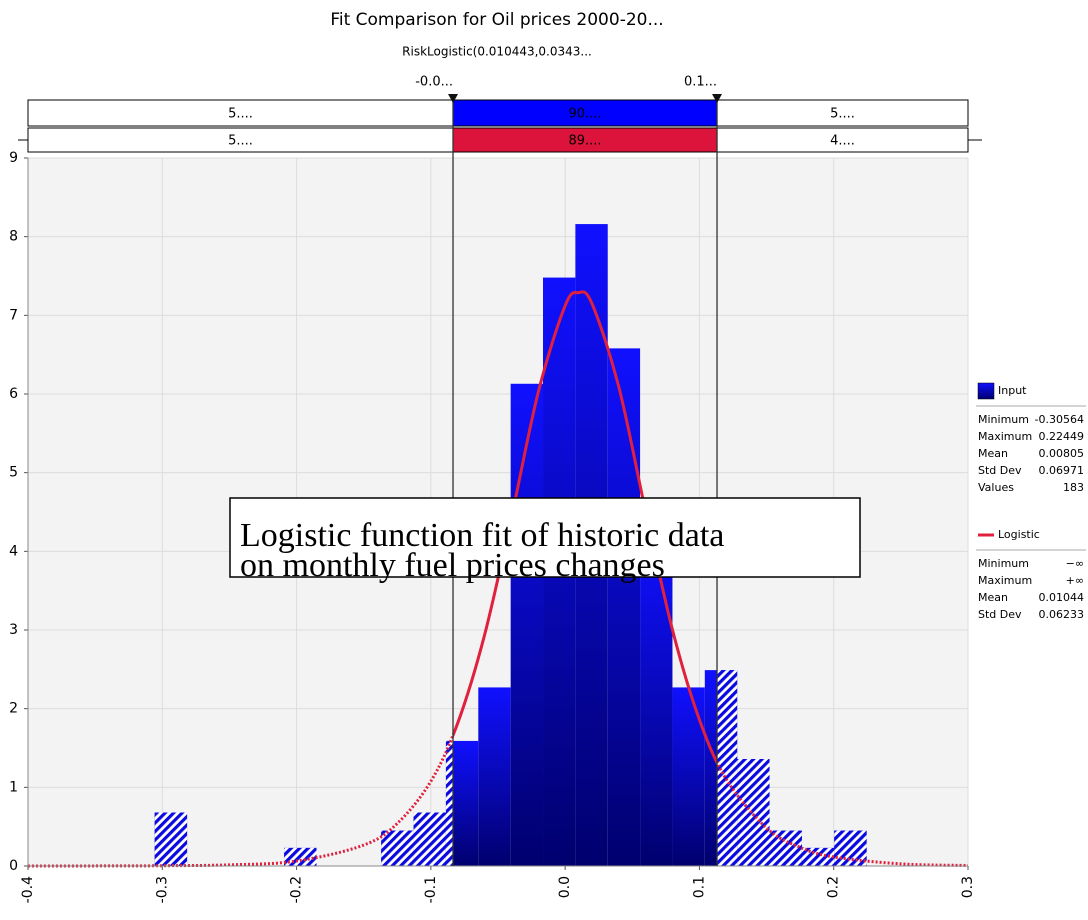 This screenshot has width=1088, height=920. I want to click on annotation-box, so click(545, 537).